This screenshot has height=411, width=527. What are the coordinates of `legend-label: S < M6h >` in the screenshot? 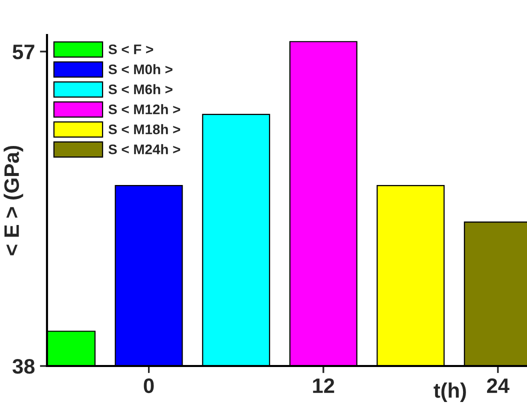 It's located at (140, 89).